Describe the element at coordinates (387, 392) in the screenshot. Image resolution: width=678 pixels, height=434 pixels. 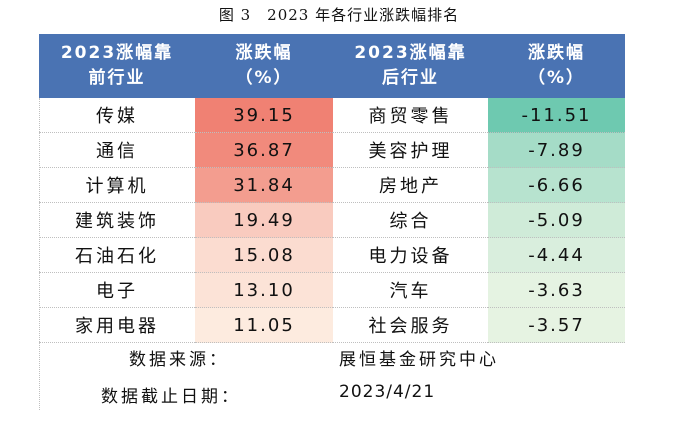
I see `cutoff-value: 2023/4/21` at that location.